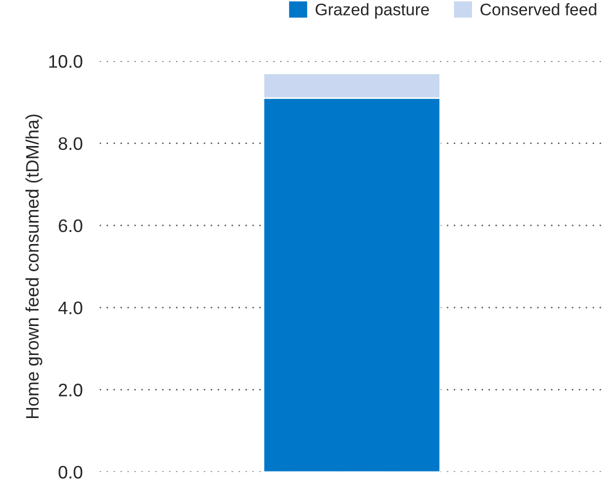  I want to click on y-tick-label: 8.0, so click(70, 143).